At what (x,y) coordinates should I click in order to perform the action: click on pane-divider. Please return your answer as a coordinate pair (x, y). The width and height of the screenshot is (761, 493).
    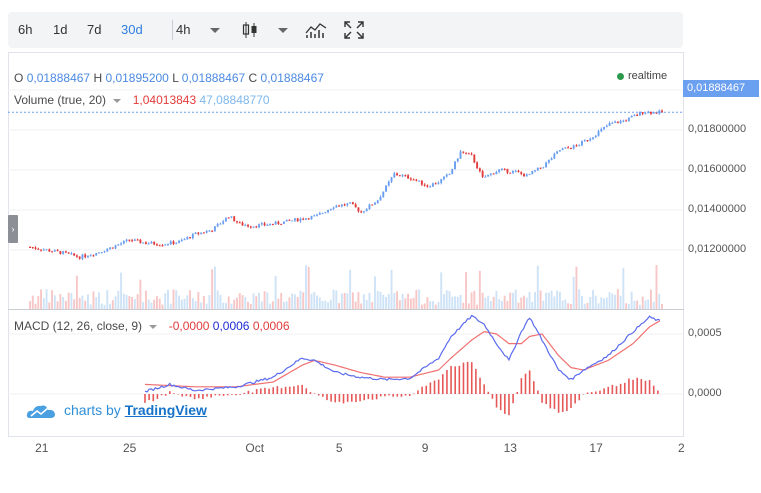
    Looking at the image, I should click on (346, 309).